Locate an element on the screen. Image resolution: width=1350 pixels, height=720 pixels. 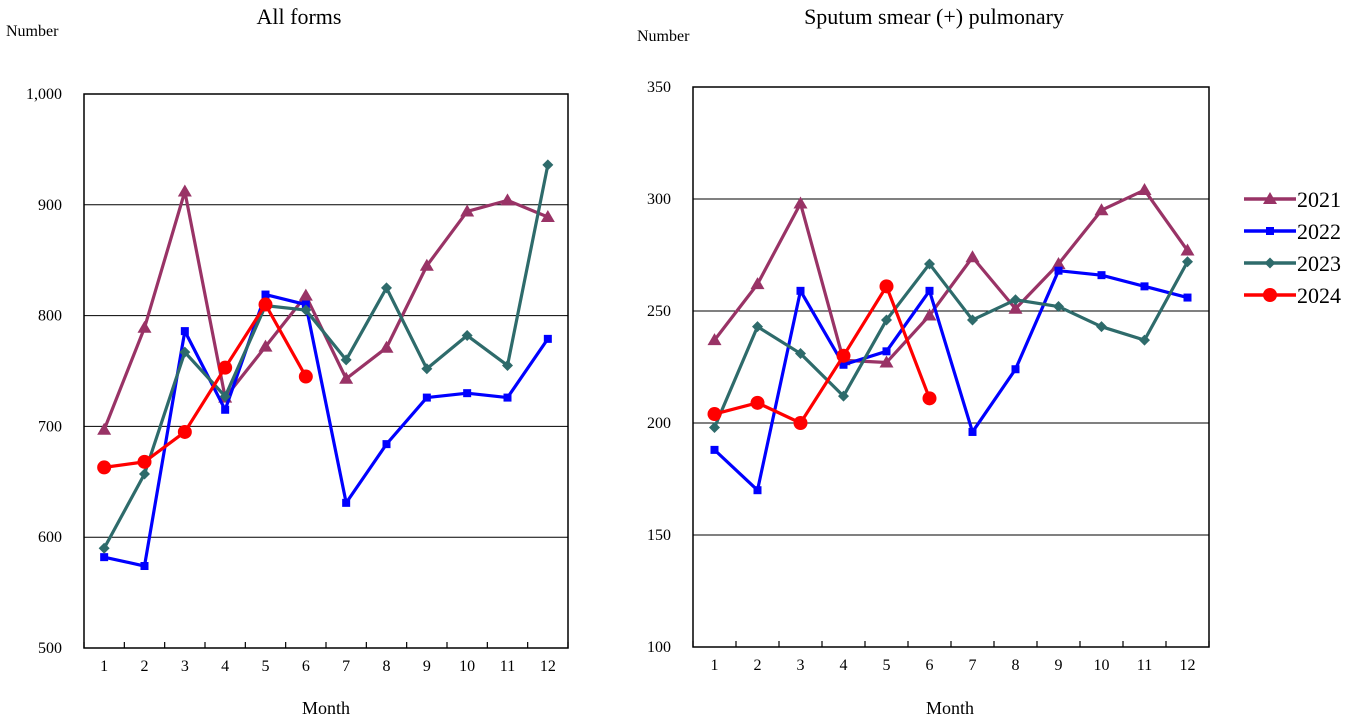
series-line-2023 is located at coordinates (951, 344).